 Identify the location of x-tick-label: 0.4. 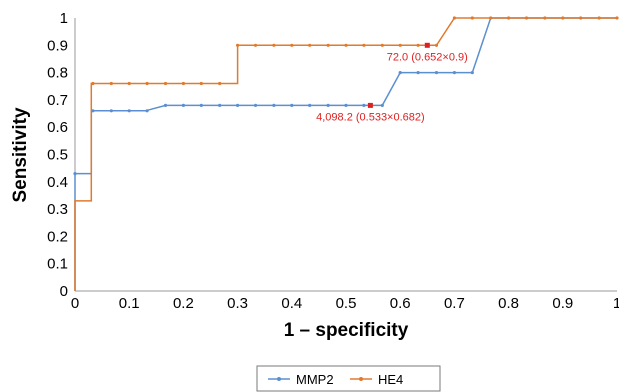
(291, 303).